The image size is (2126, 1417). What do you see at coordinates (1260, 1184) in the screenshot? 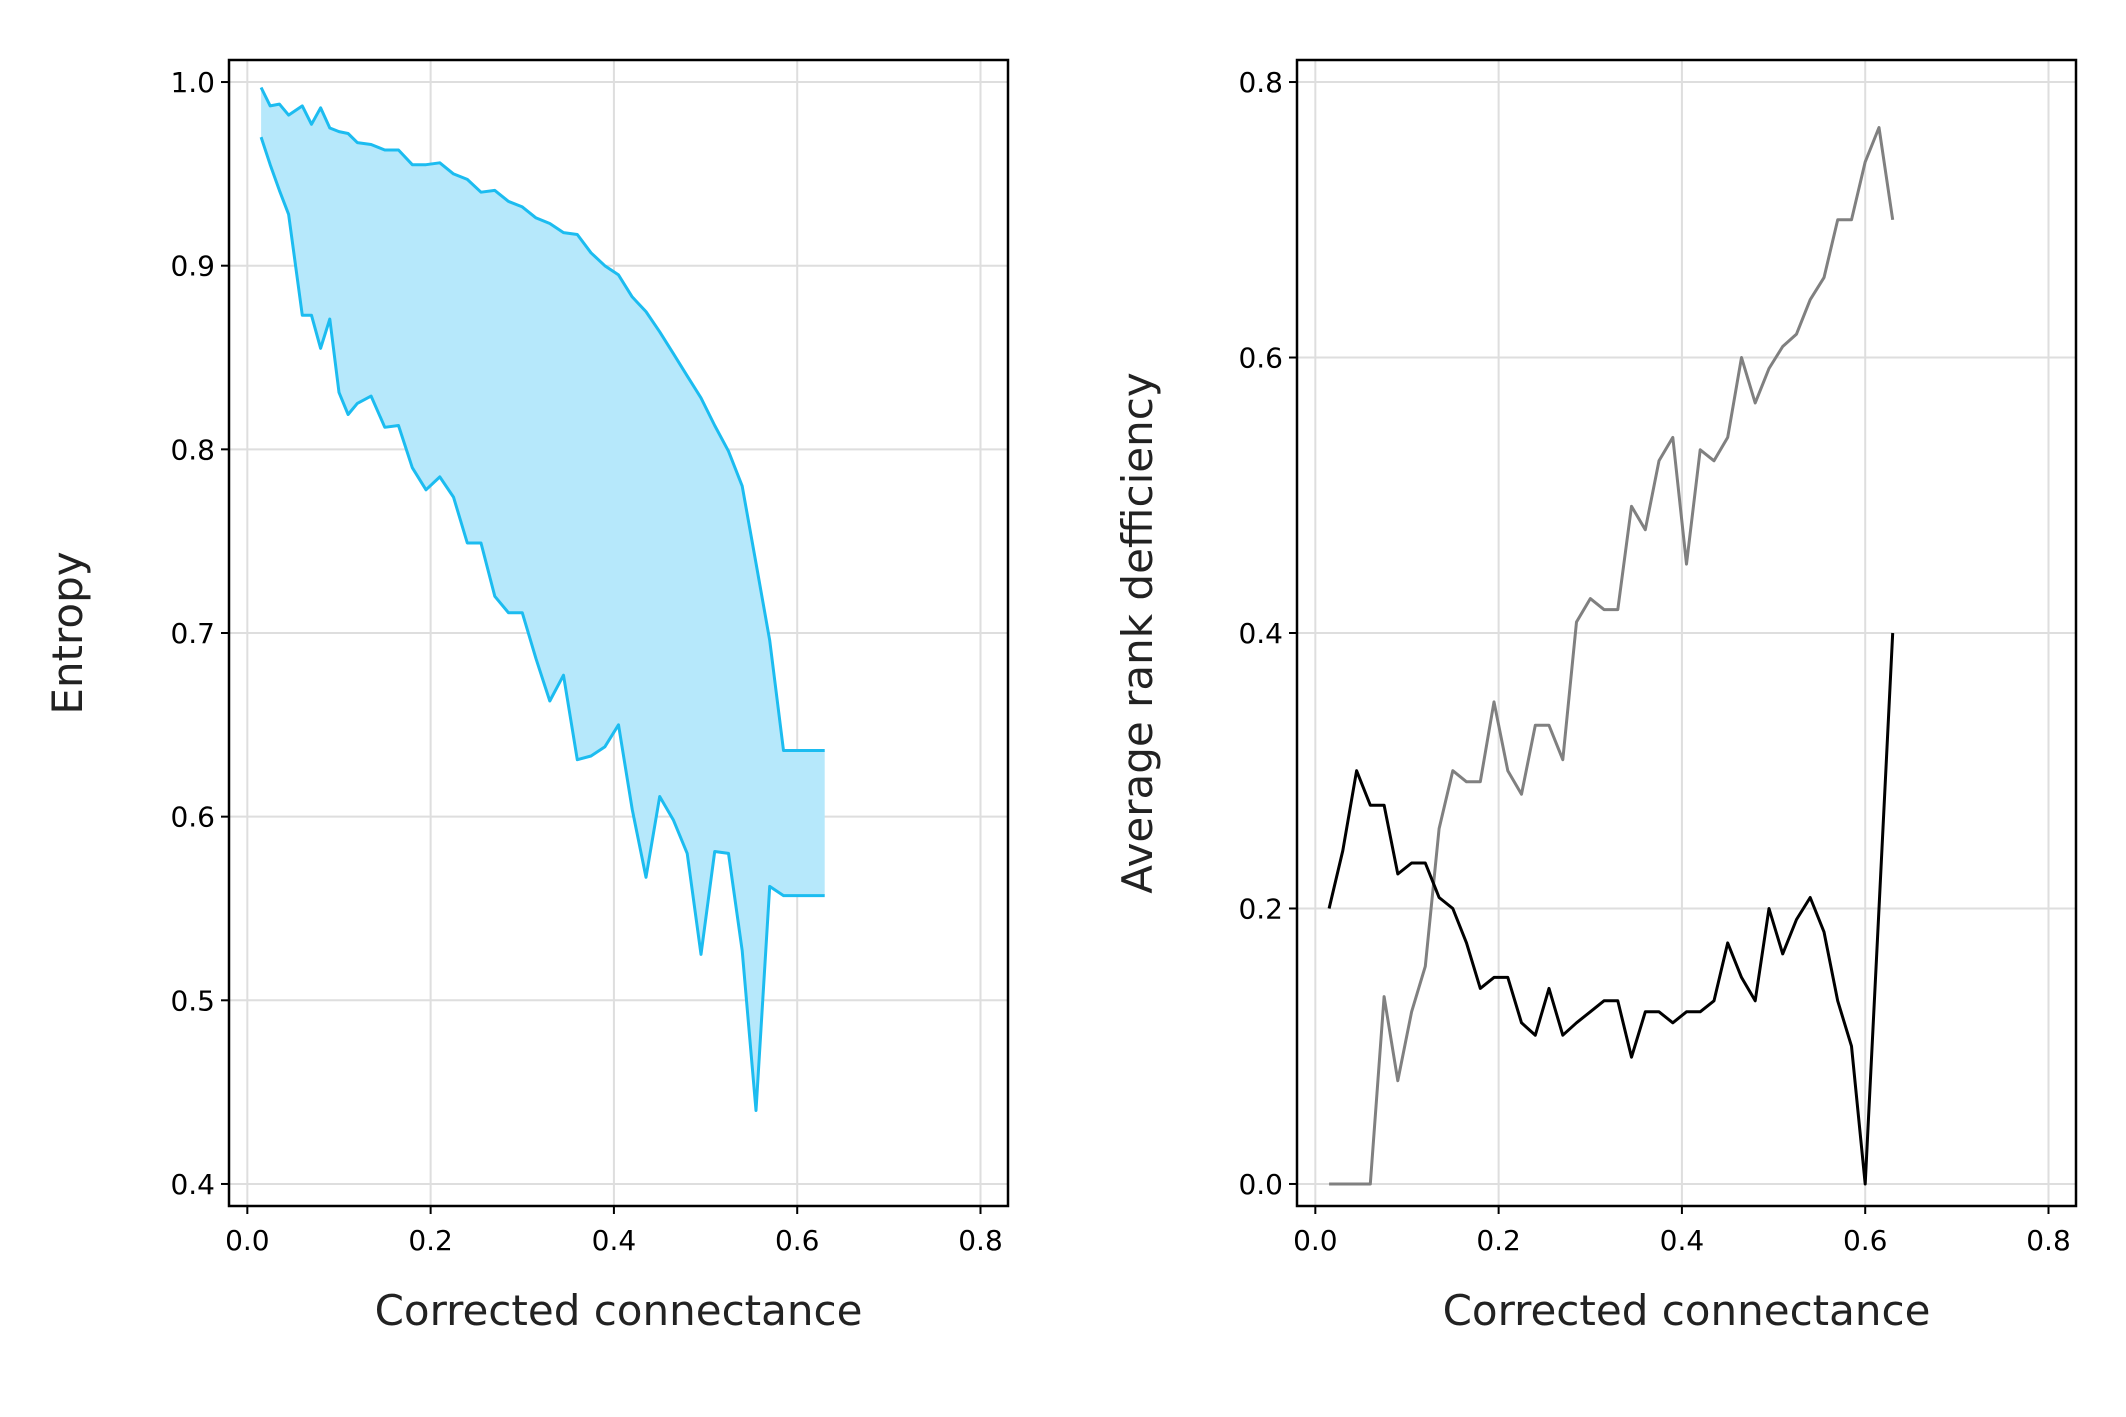
I see `y-tick-label: 0.0` at bounding box center [1260, 1184].